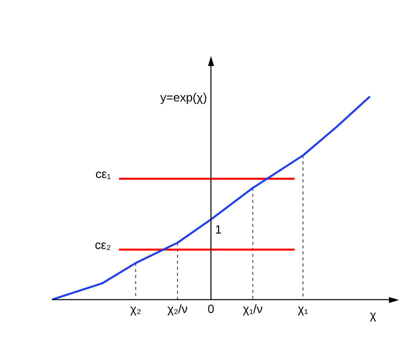 The height and width of the screenshot is (360, 405). I want to click on y-axis-title: y=exp(χ), so click(183, 97).